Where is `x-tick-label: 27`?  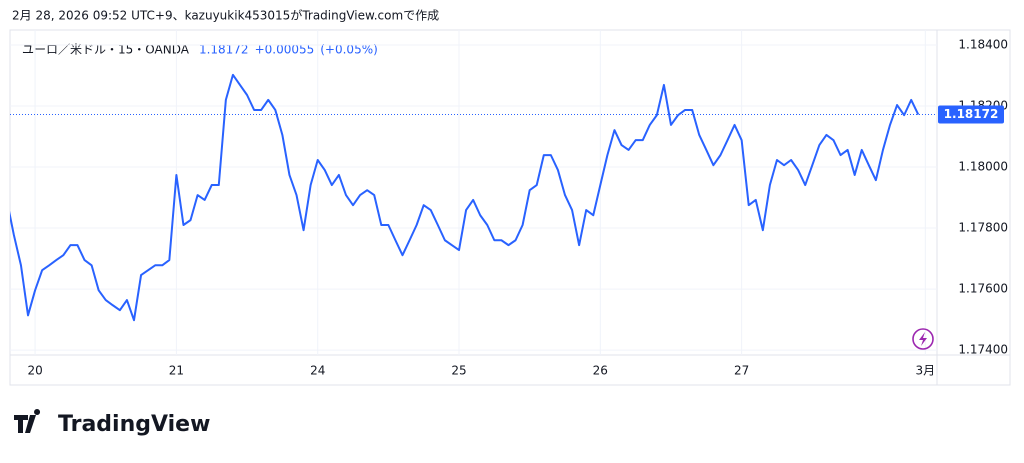 x-tick-label: 27 is located at coordinates (741, 371).